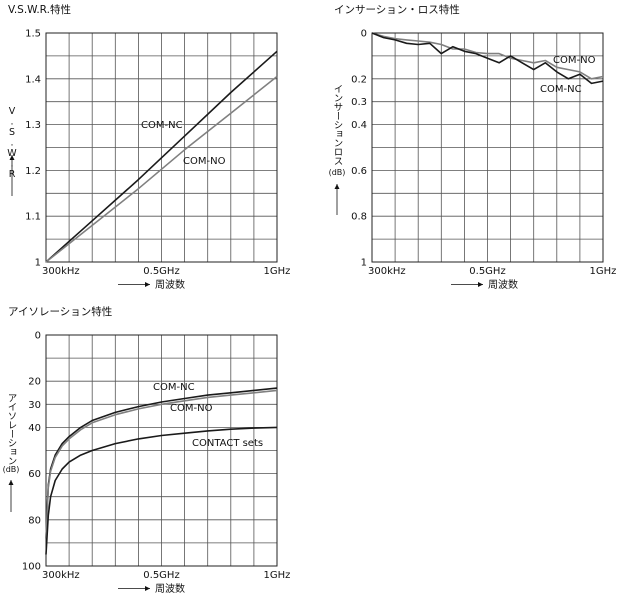 The width and height of the screenshot is (620, 600). Describe the element at coordinates (359, 79) in the screenshot. I see `y-tick-label: 0.2` at that location.